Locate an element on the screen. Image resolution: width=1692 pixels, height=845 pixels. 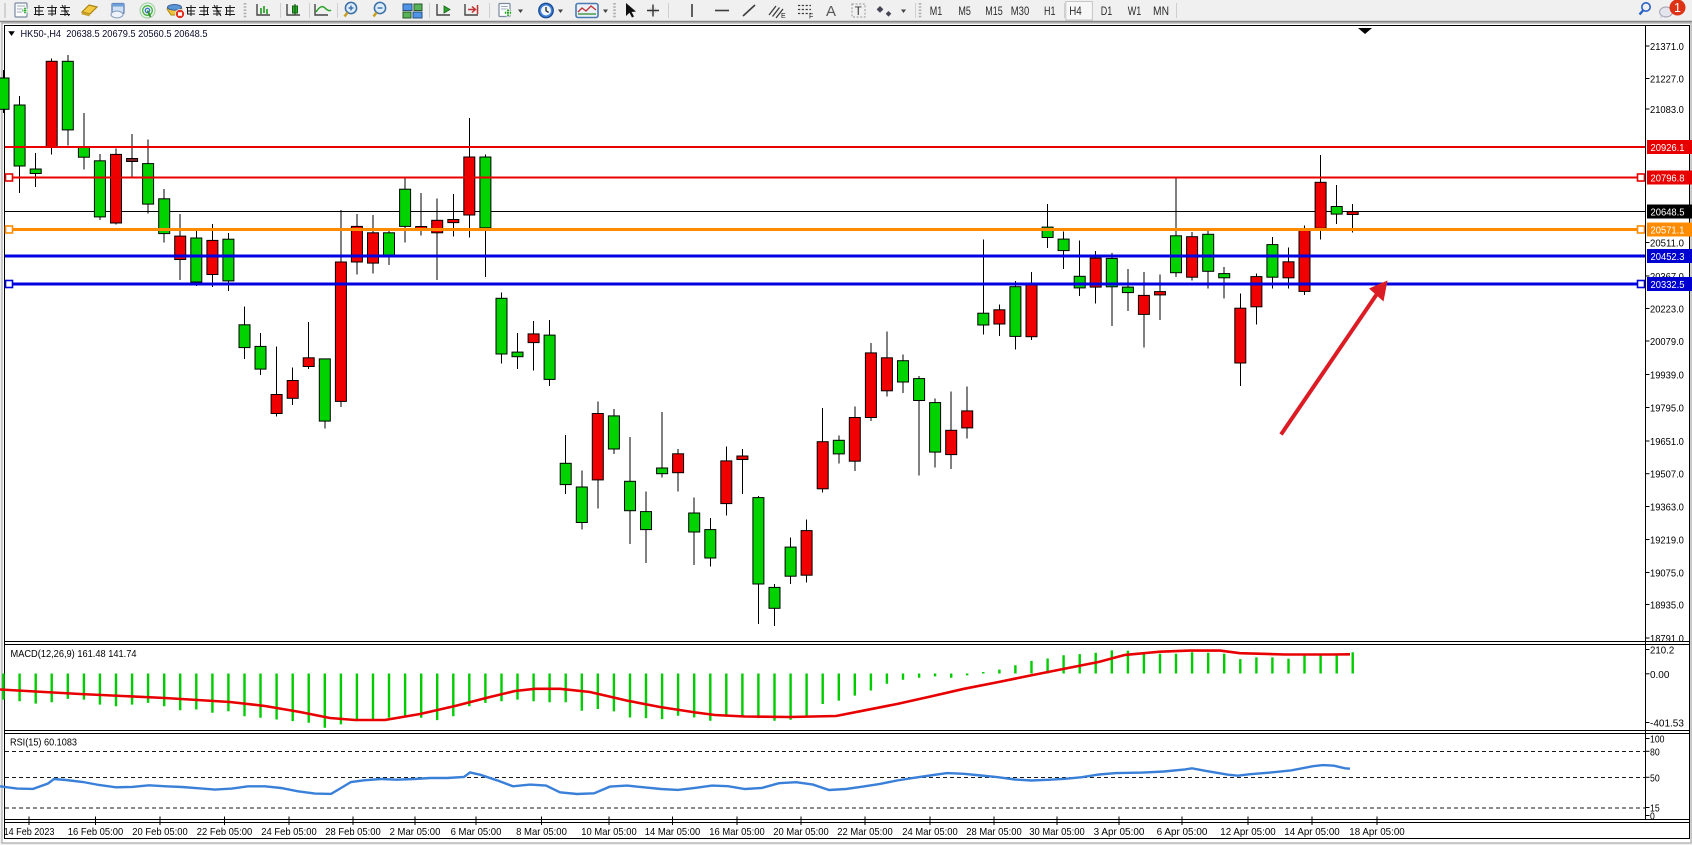
svg-text: 30 Mar 05:00 is located at coordinates (1057, 832).